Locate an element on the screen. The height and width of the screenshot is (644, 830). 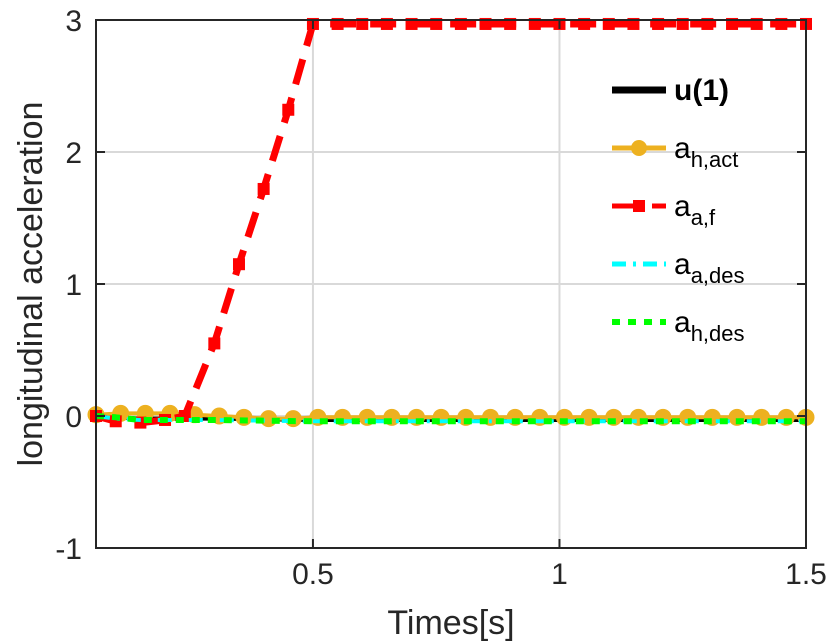
legend-label-subscript: a,des is located at coordinates (718, 275).